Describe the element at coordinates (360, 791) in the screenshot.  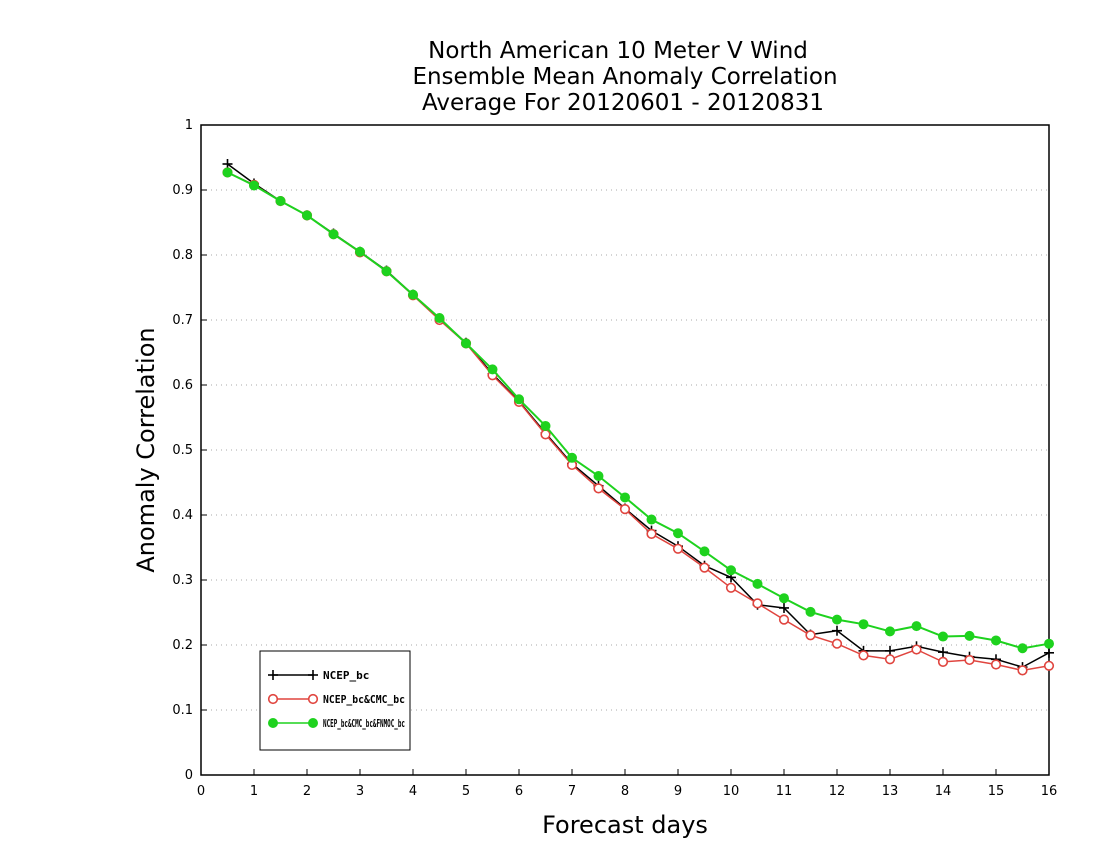
I see `x-tick-label: 3` at that location.